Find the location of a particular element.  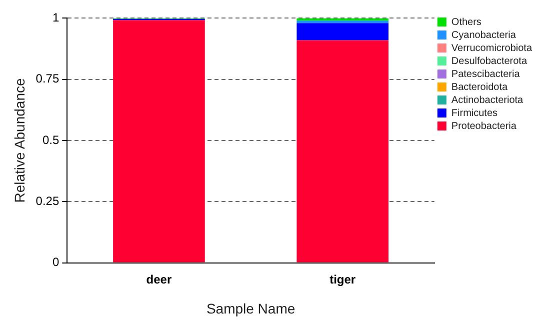

legend-label: Desulfobacterota is located at coordinates (489, 61).